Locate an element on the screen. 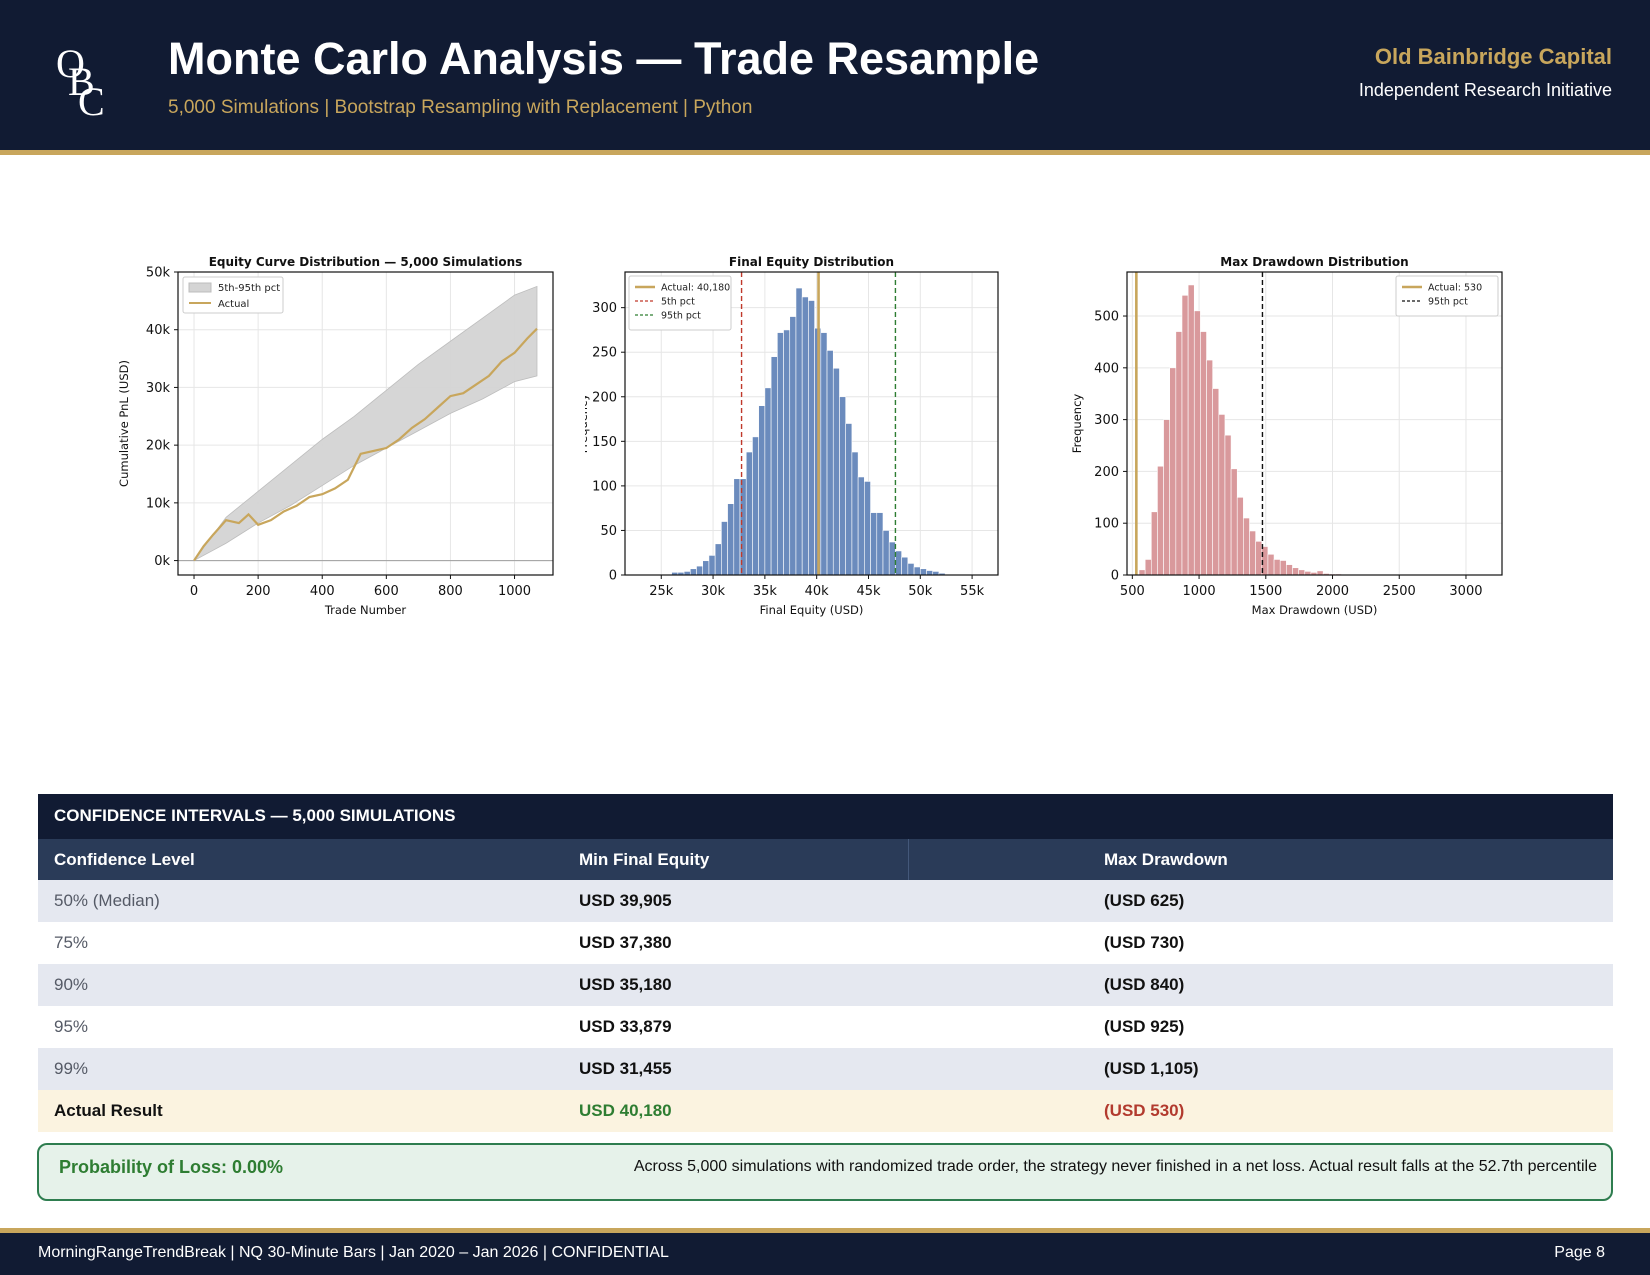  x-tick-label: 1000 is located at coordinates (514, 591).